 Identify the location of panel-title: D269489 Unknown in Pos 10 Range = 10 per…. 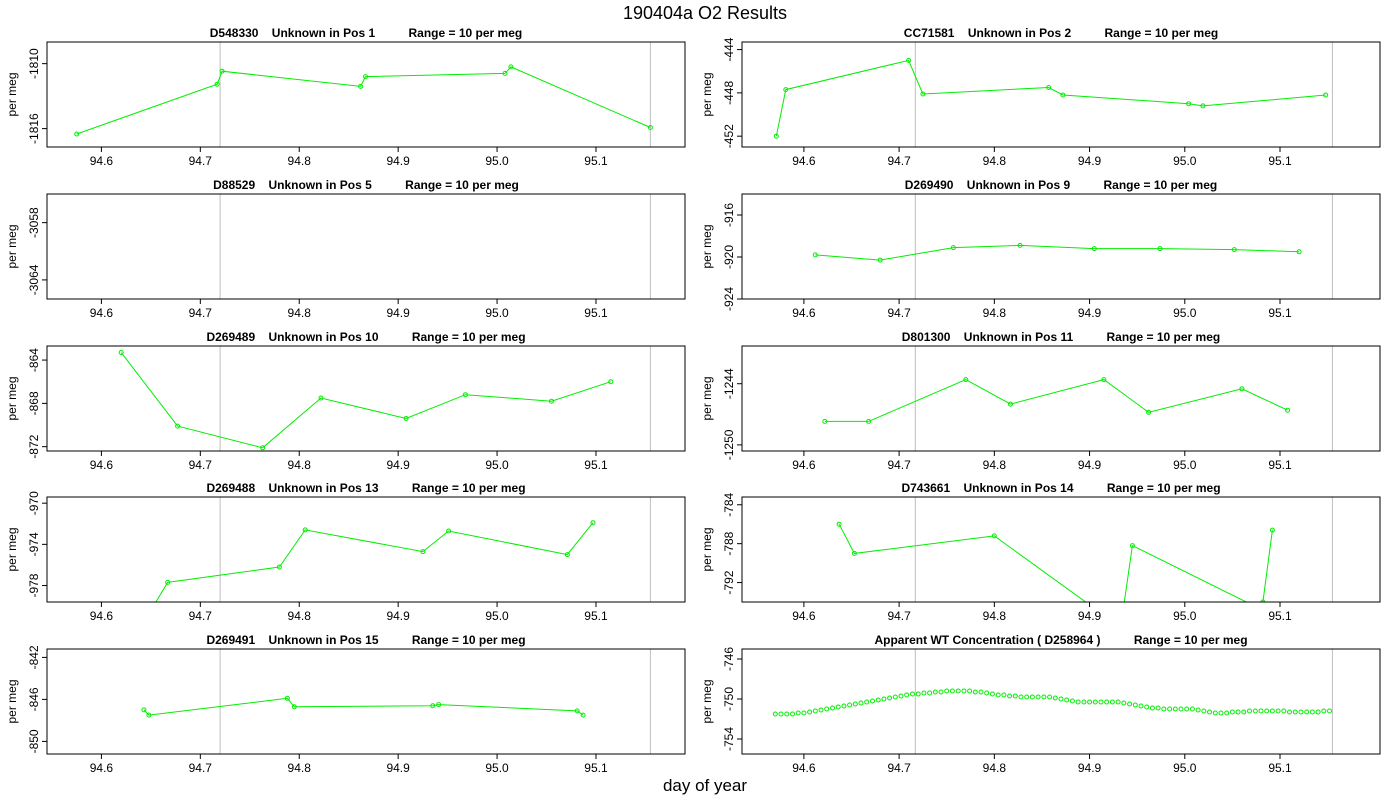
(365, 337).